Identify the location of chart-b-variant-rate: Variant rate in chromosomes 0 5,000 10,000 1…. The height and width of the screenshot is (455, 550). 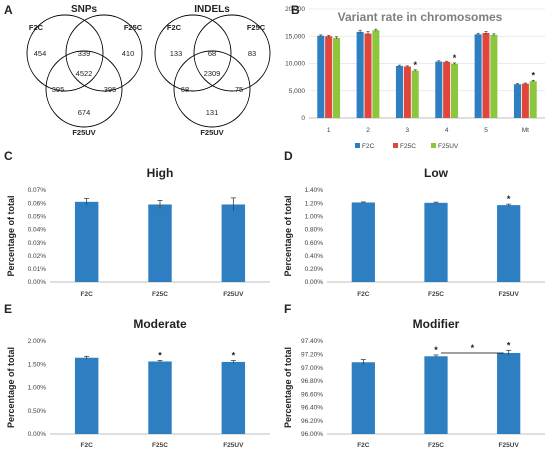
(415, 78).